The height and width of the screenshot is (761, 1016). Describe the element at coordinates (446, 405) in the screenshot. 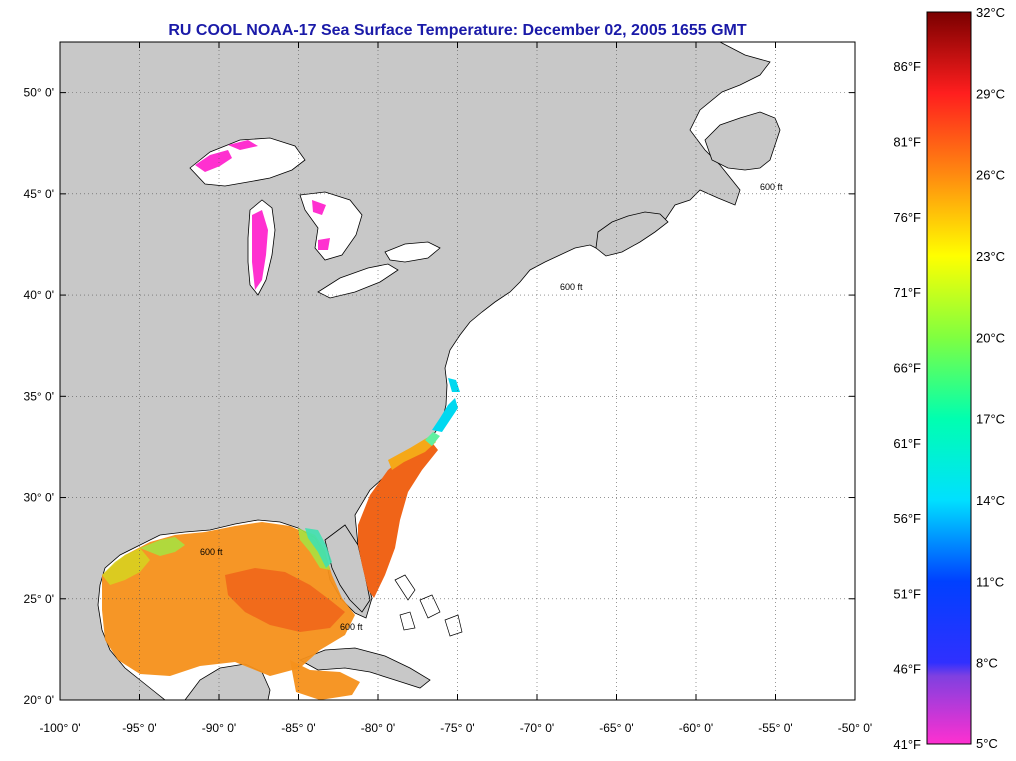

I see `sst-carolina-cool` at that location.